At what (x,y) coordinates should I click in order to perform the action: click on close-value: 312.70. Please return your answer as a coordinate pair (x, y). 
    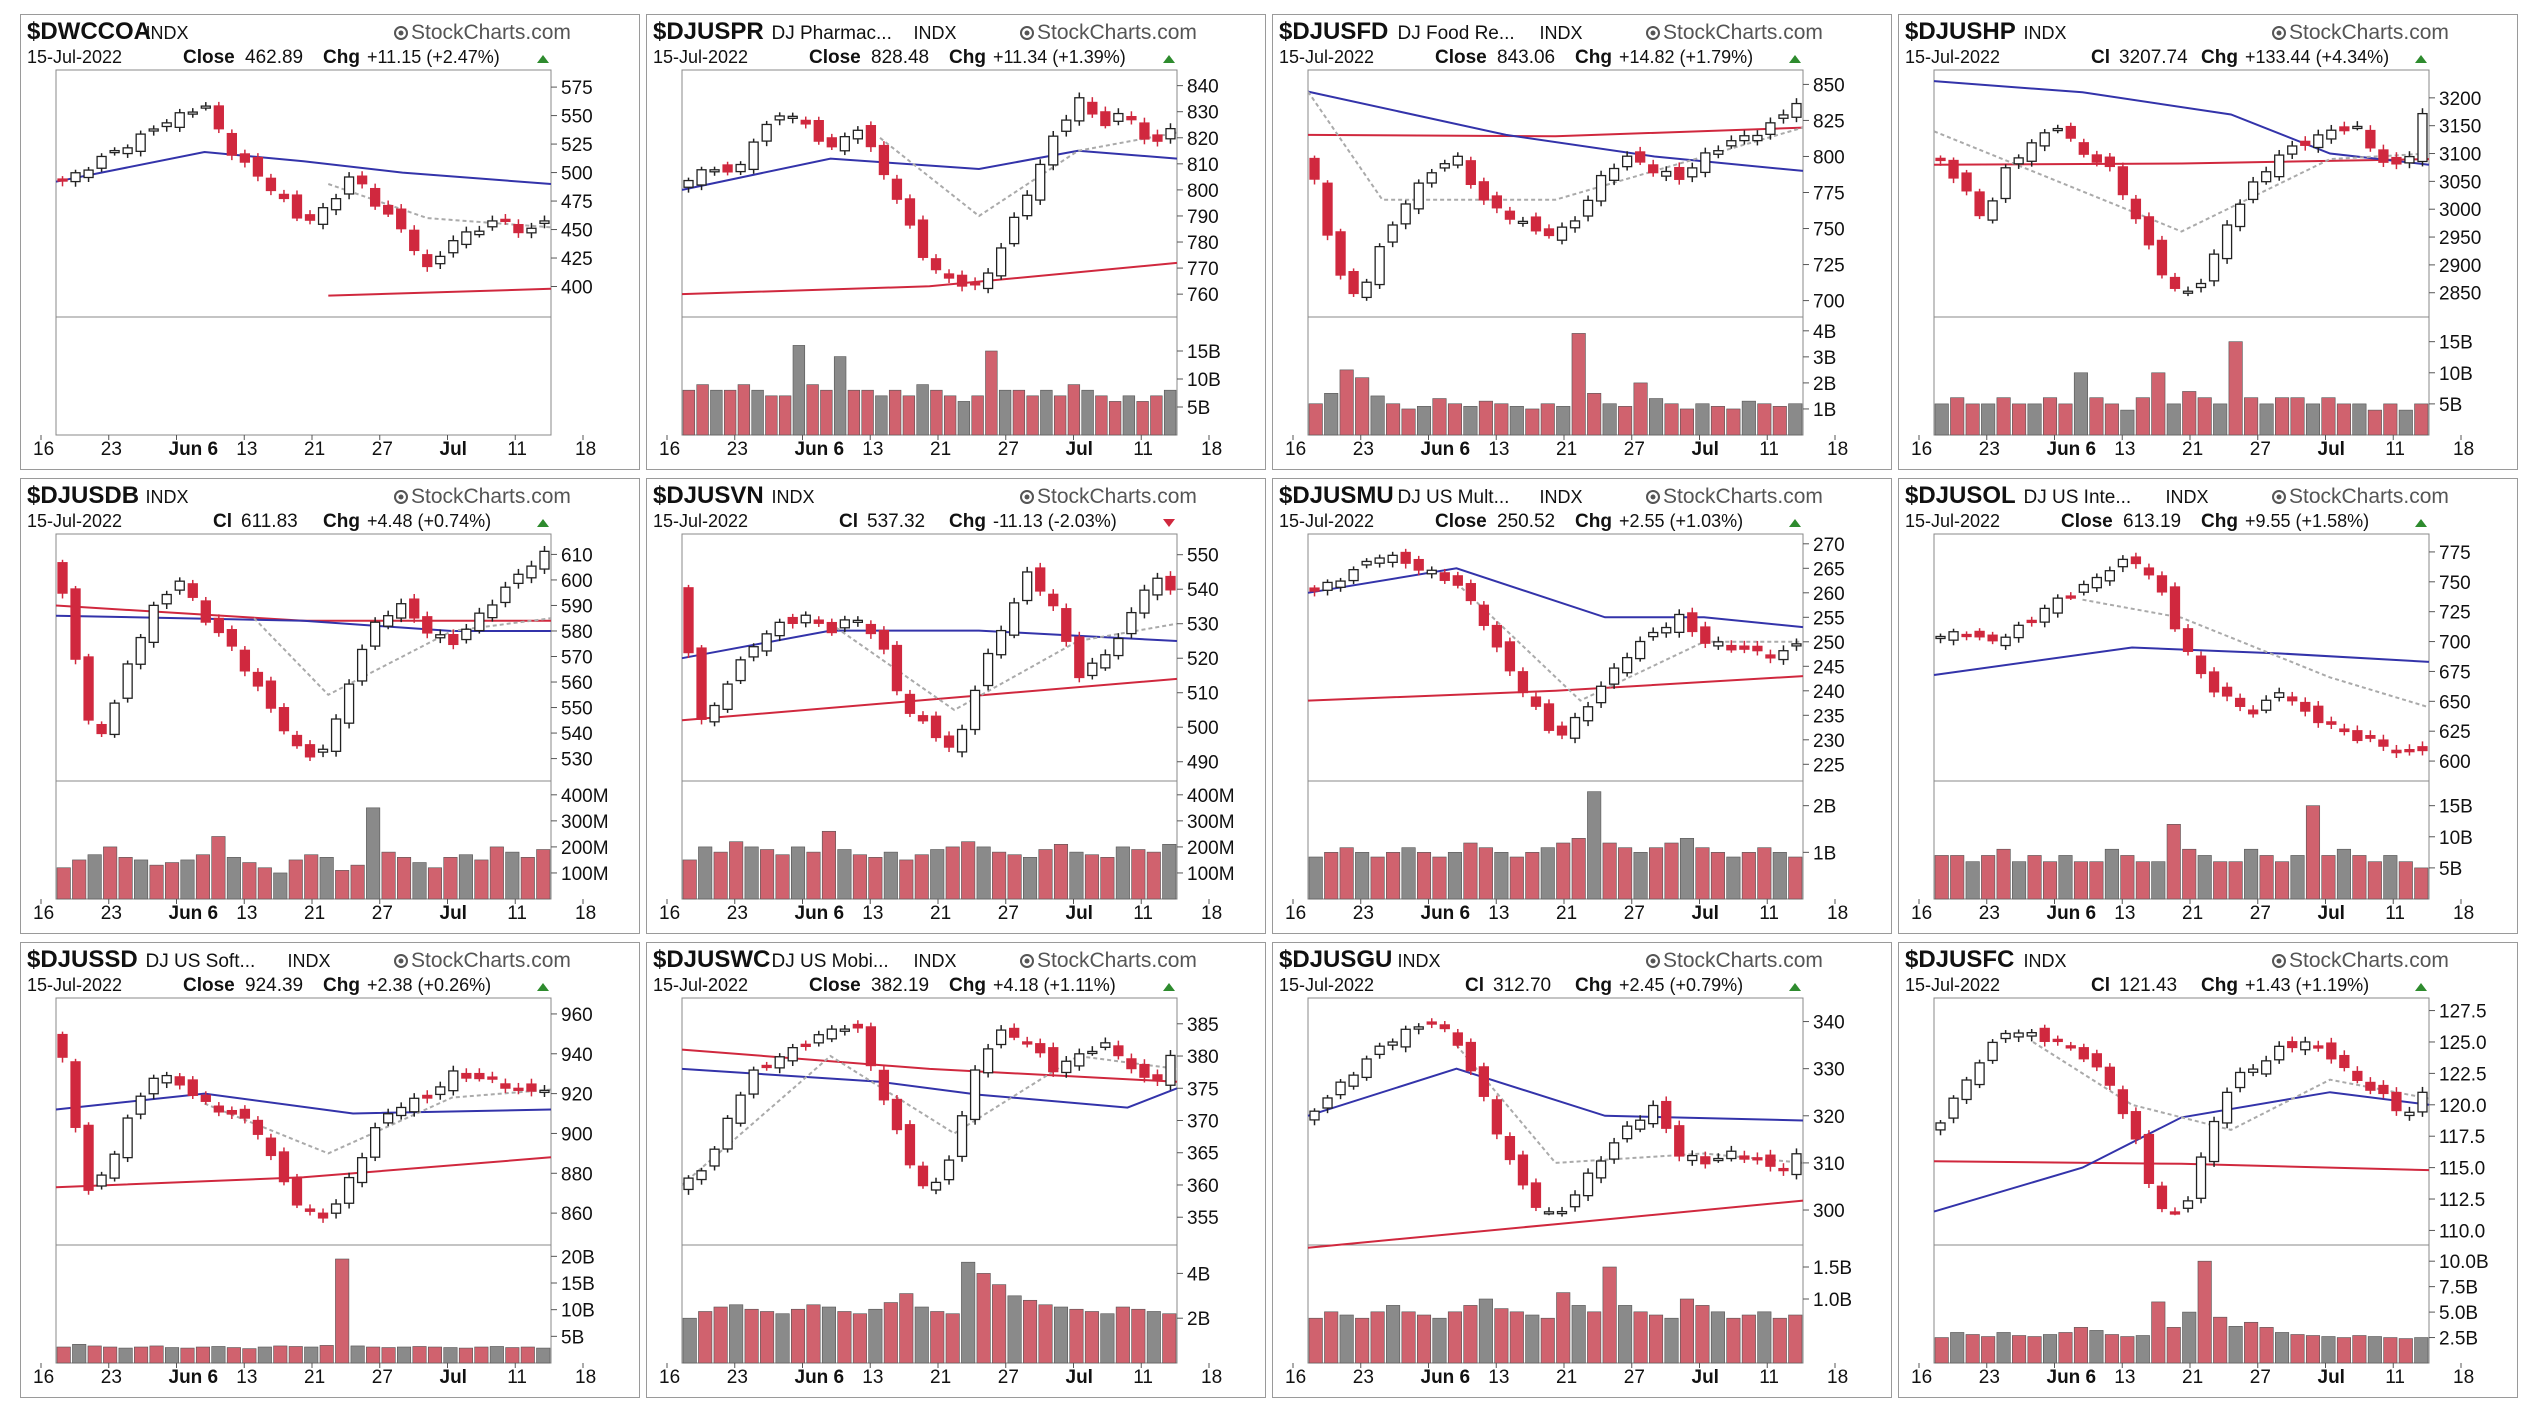
    Looking at the image, I should click on (1522, 985).